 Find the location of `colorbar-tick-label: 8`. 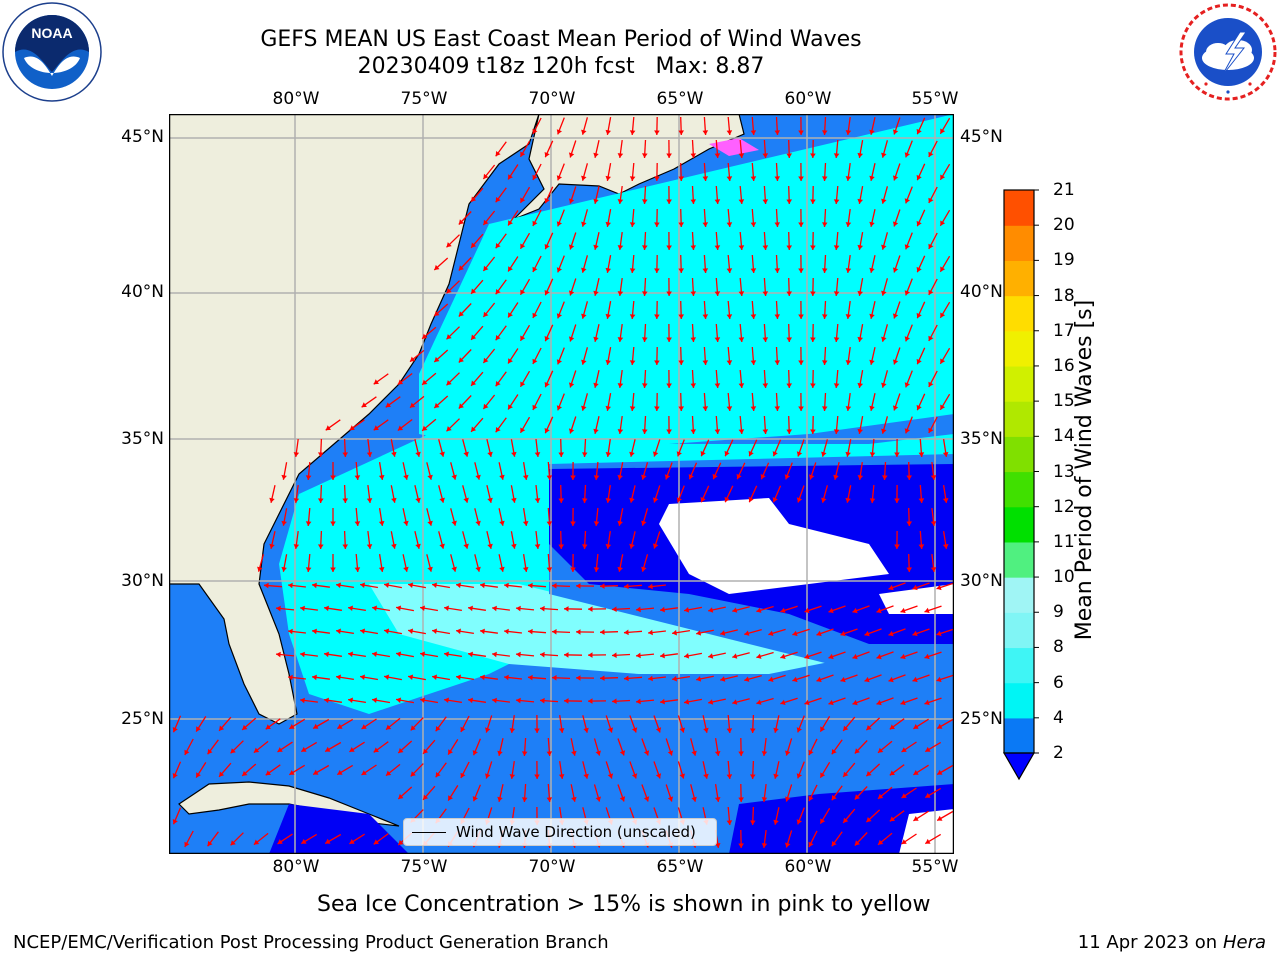

colorbar-tick-label: 8 is located at coordinates (1058, 647).